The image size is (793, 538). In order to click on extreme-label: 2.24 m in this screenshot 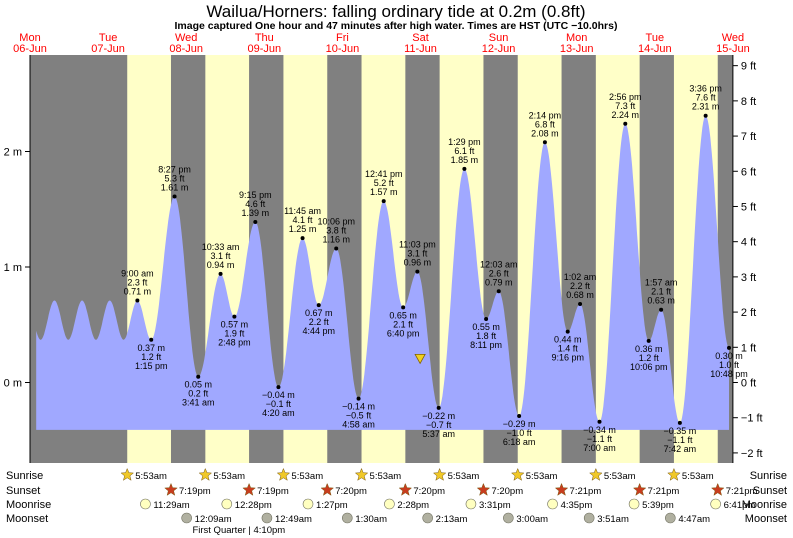, I will do `click(626, 115)`.